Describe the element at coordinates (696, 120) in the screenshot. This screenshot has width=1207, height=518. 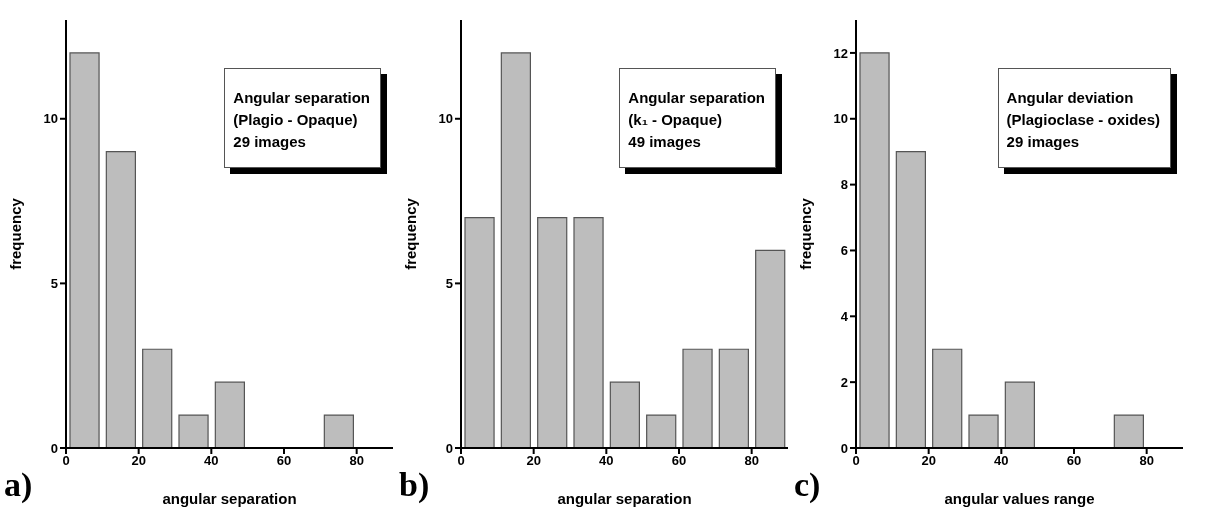
I see `annotation: Angular separation (k₁ - Opaque) 49 images` at that location.